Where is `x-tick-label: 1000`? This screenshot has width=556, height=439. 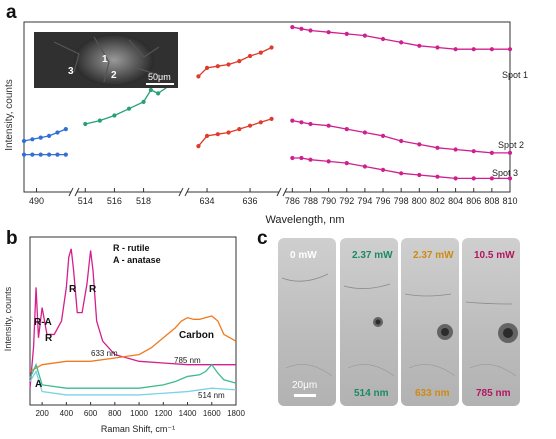
x-tick-label: 1000 is located at coordinates (139, 413).